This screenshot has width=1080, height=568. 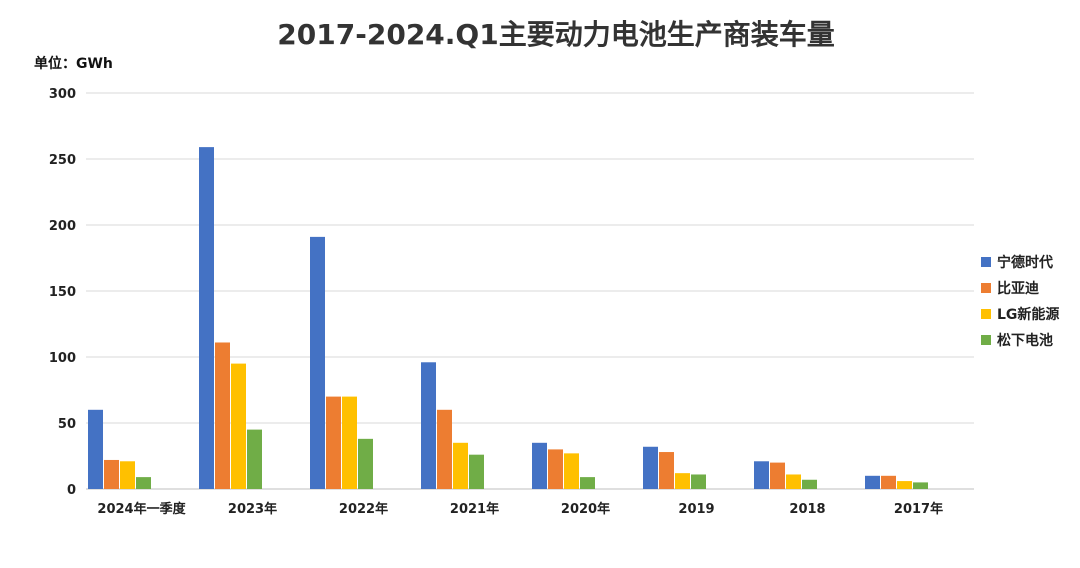 What do you see at coordinates (67, 424) in the screenshot?
I see `y-tick-label: 50` at bounding box center [67, 424].